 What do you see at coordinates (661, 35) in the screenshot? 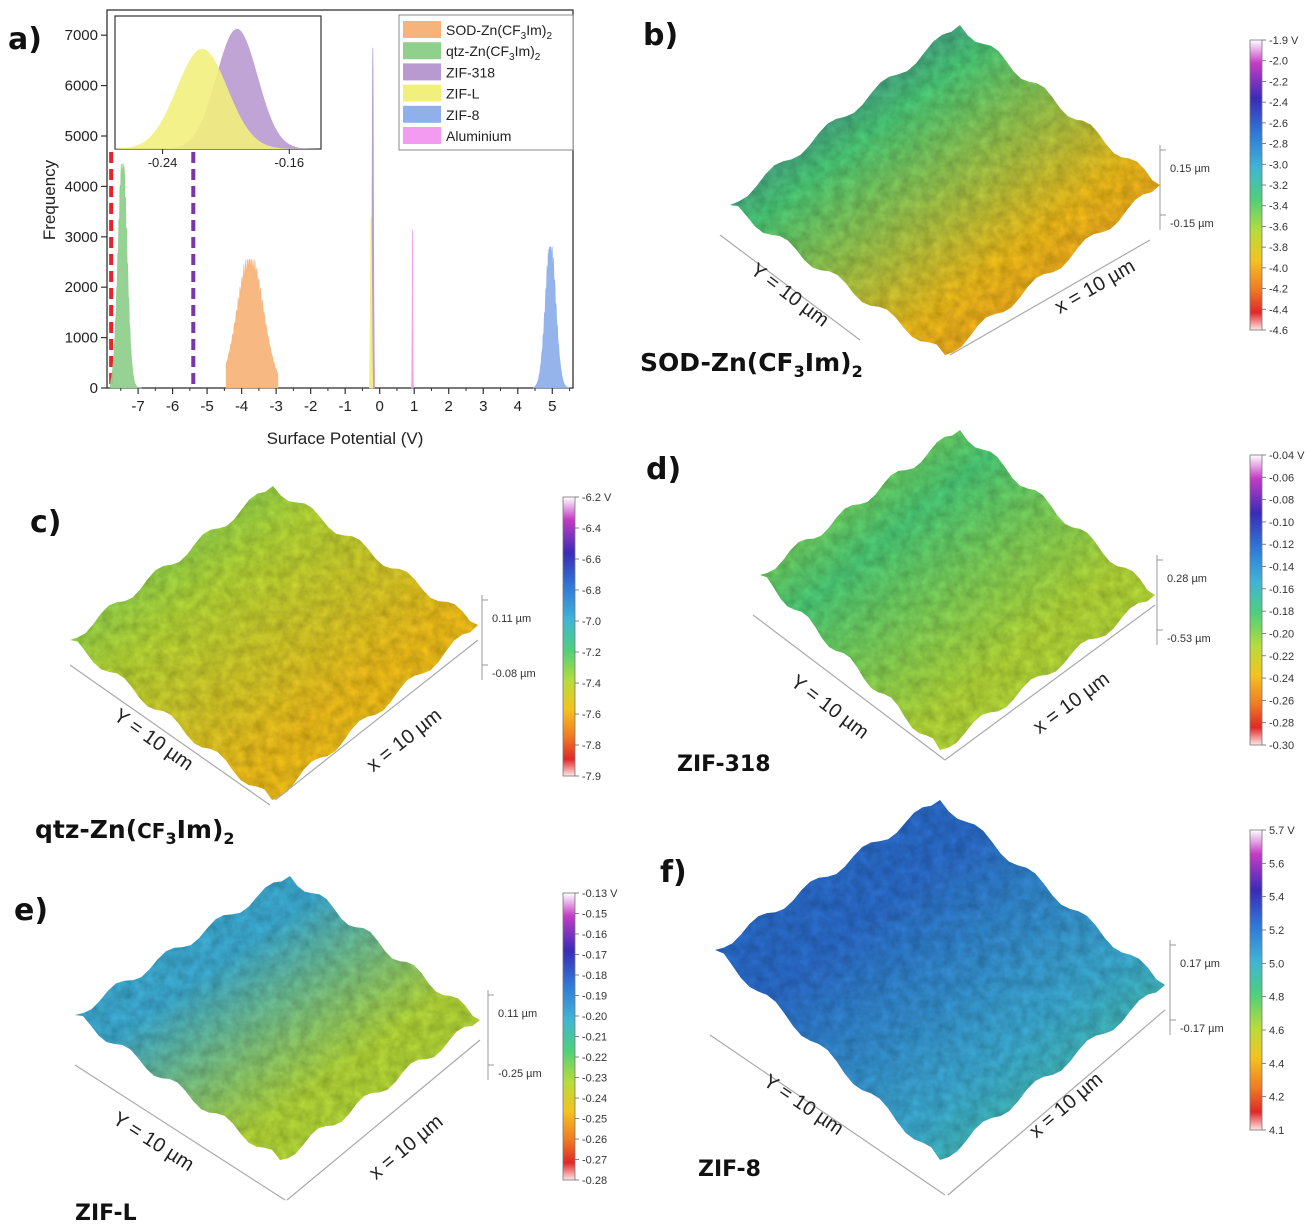
I see `panel-label-b: b)` at bounding box center [661, 35].